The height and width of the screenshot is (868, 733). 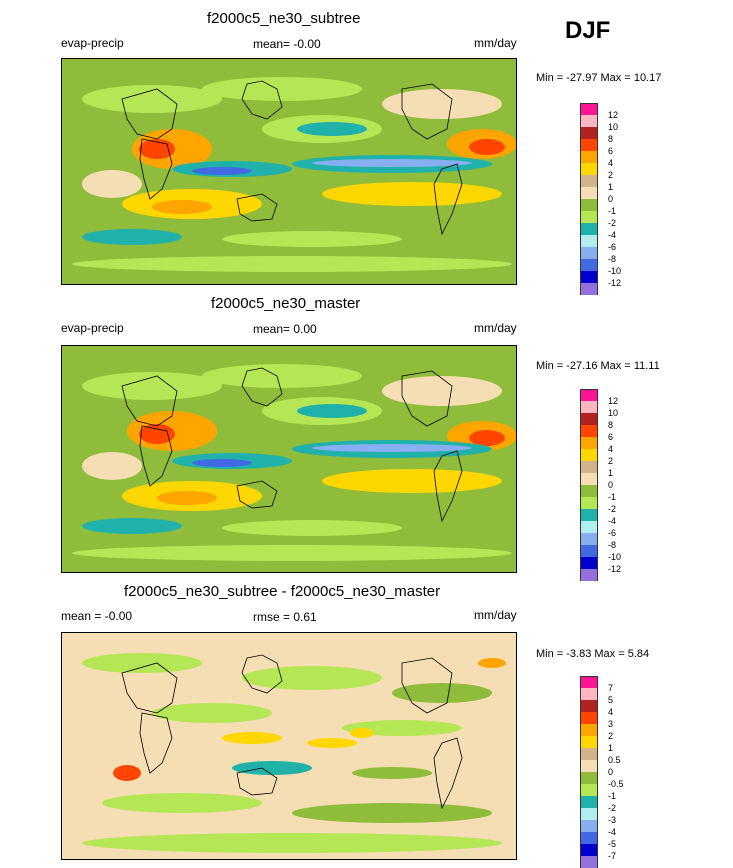 I want to click on panel-3-minmax: Min = -3.83 Max = 5.84, so click(x=593, y=654).